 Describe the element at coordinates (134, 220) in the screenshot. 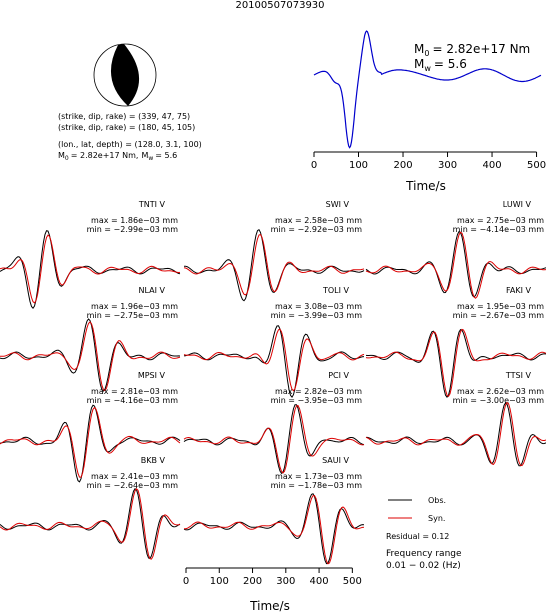

I see `station-max: max = 1.86e−03 mm` at that location.